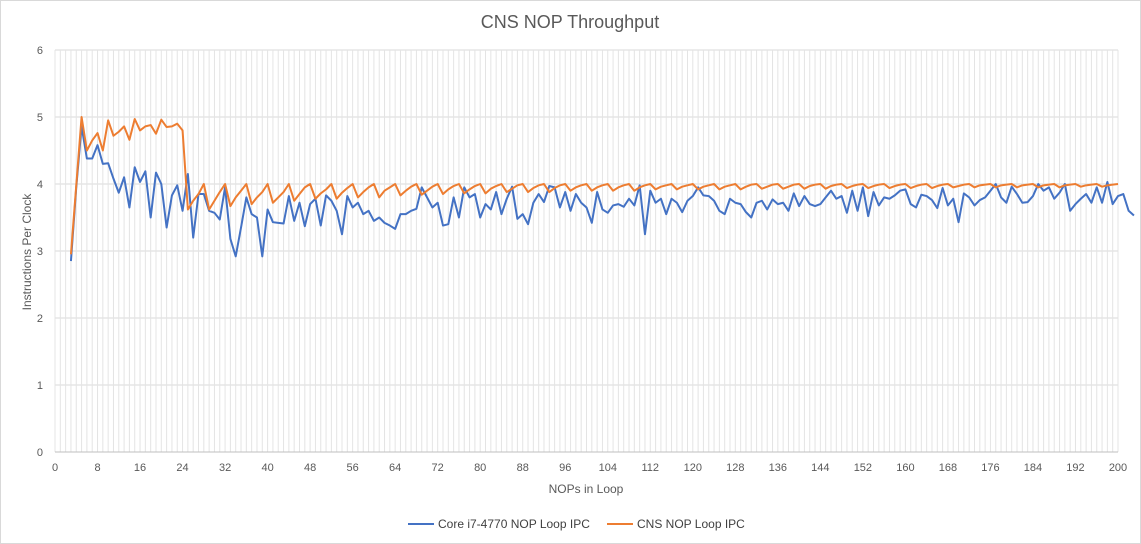  Describe the element at coordinates (480, 468) in the screenshot. I see `x-tick-label: 80` at that location.